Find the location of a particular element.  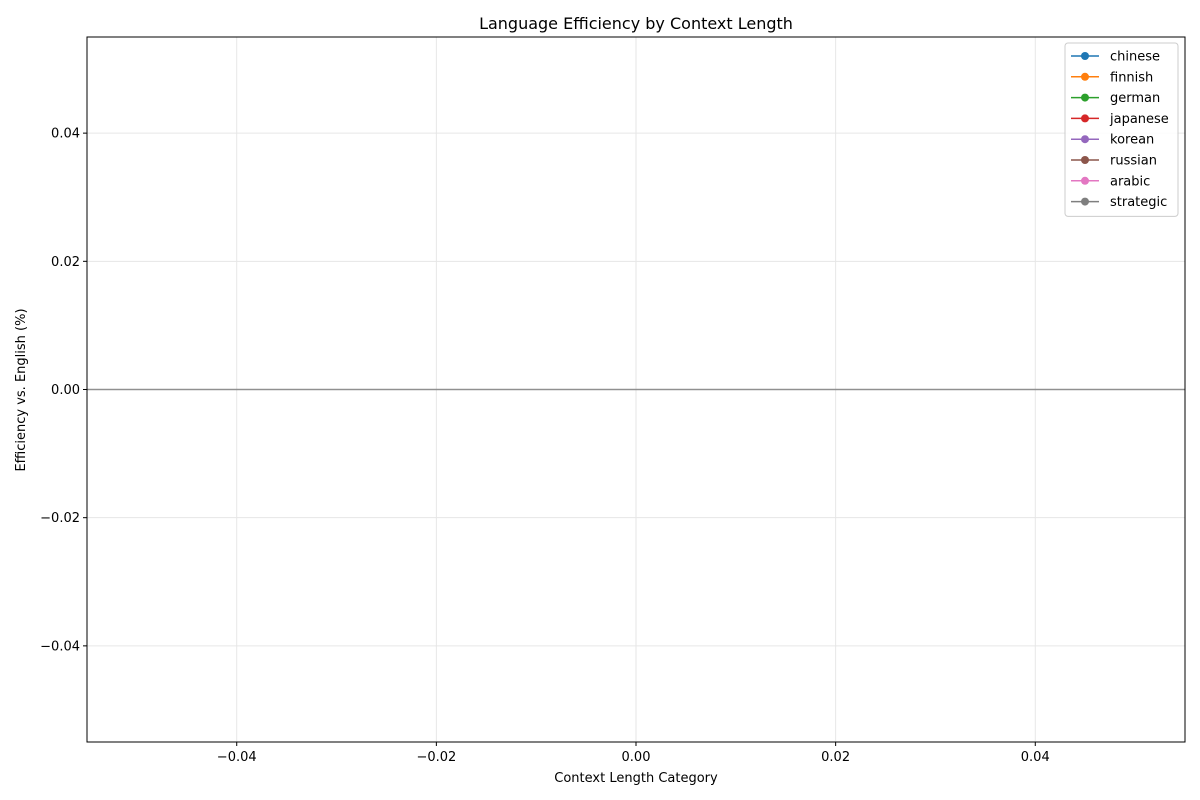

legend-marker-korean is located at coordinates (1085, 139).